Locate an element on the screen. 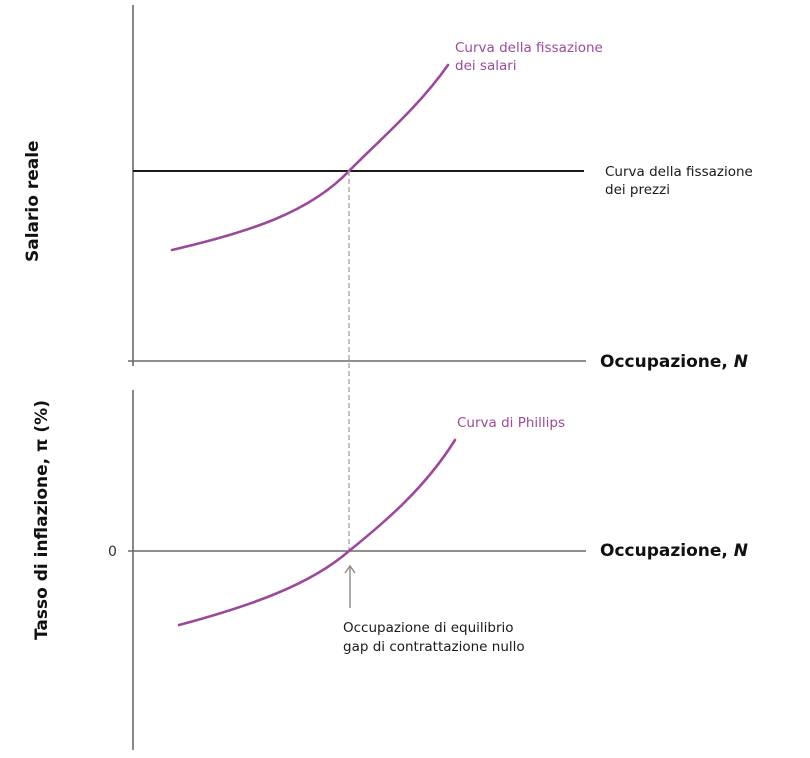 The height and width of the screenshot is (758, 810). top-x-axis-var: N is located at coordinates (741, 362).